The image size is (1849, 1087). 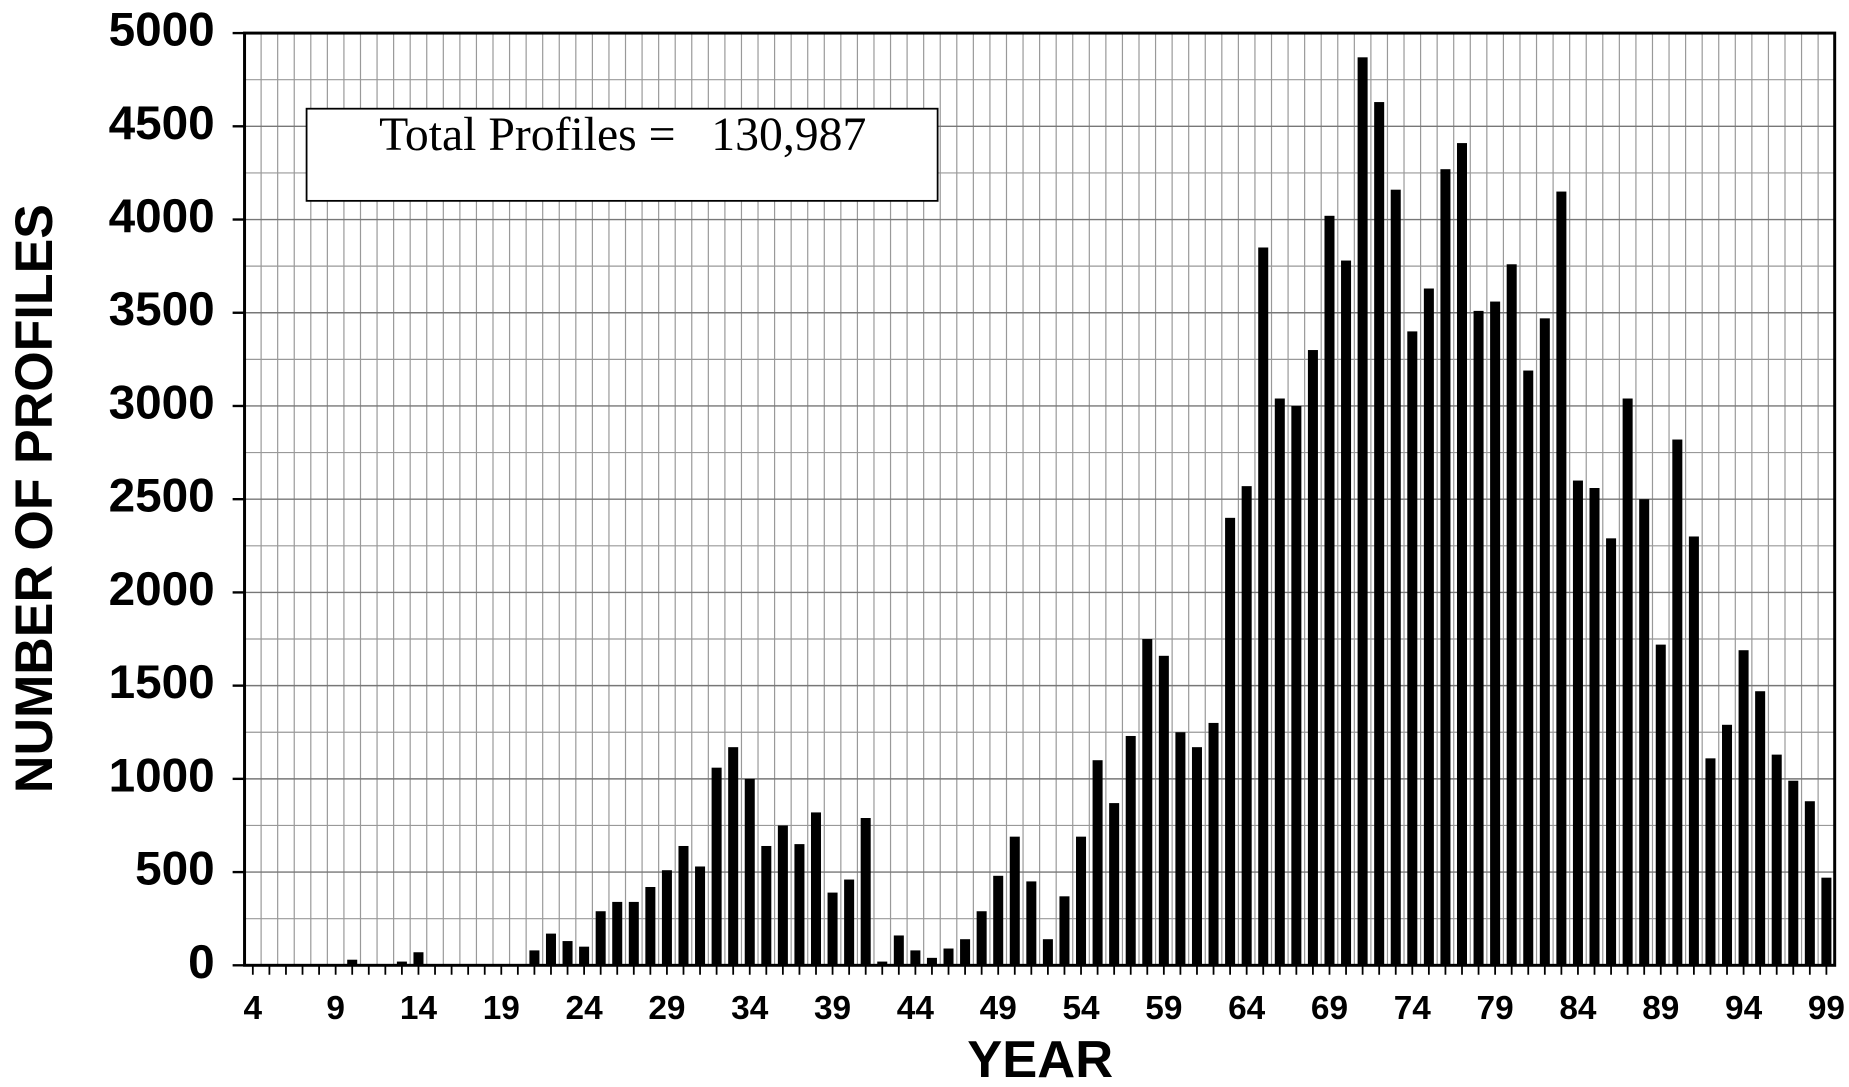 What do you see at coordinates (35, 498) in the screenshot?
I see `y-axis-label: NUMBER OF PROFILES` at bounding box center [35, 498].